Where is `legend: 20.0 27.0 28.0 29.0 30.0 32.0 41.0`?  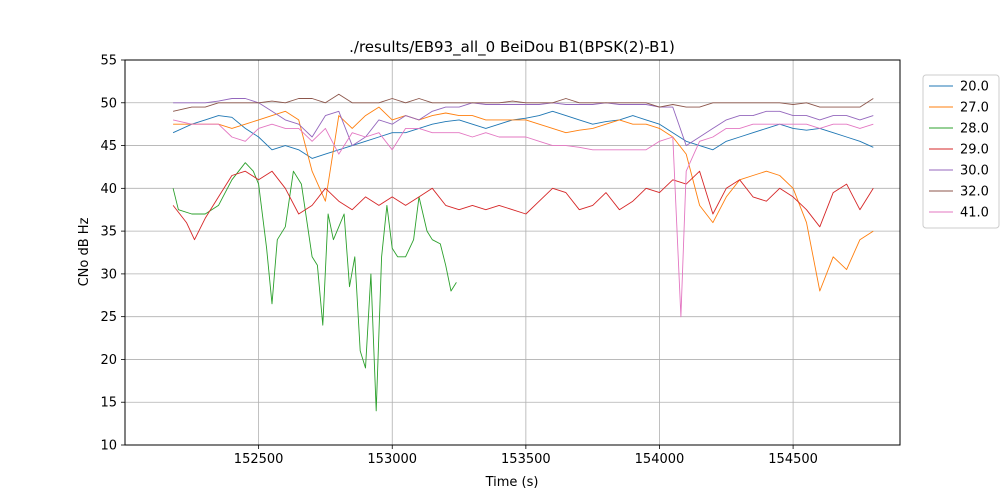
legend: 20.0 27.0 28.0 29.0 30.0 32.0 41.0 is located at coordinates (961, 151).